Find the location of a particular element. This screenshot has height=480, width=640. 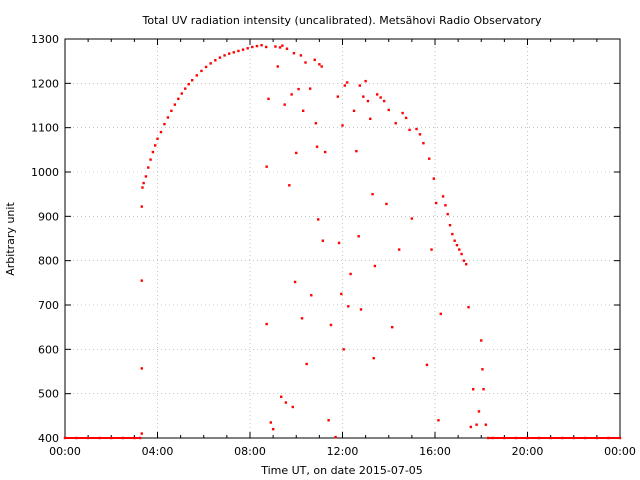

y-tick-label: 400 is located at coordinates (48, 438).